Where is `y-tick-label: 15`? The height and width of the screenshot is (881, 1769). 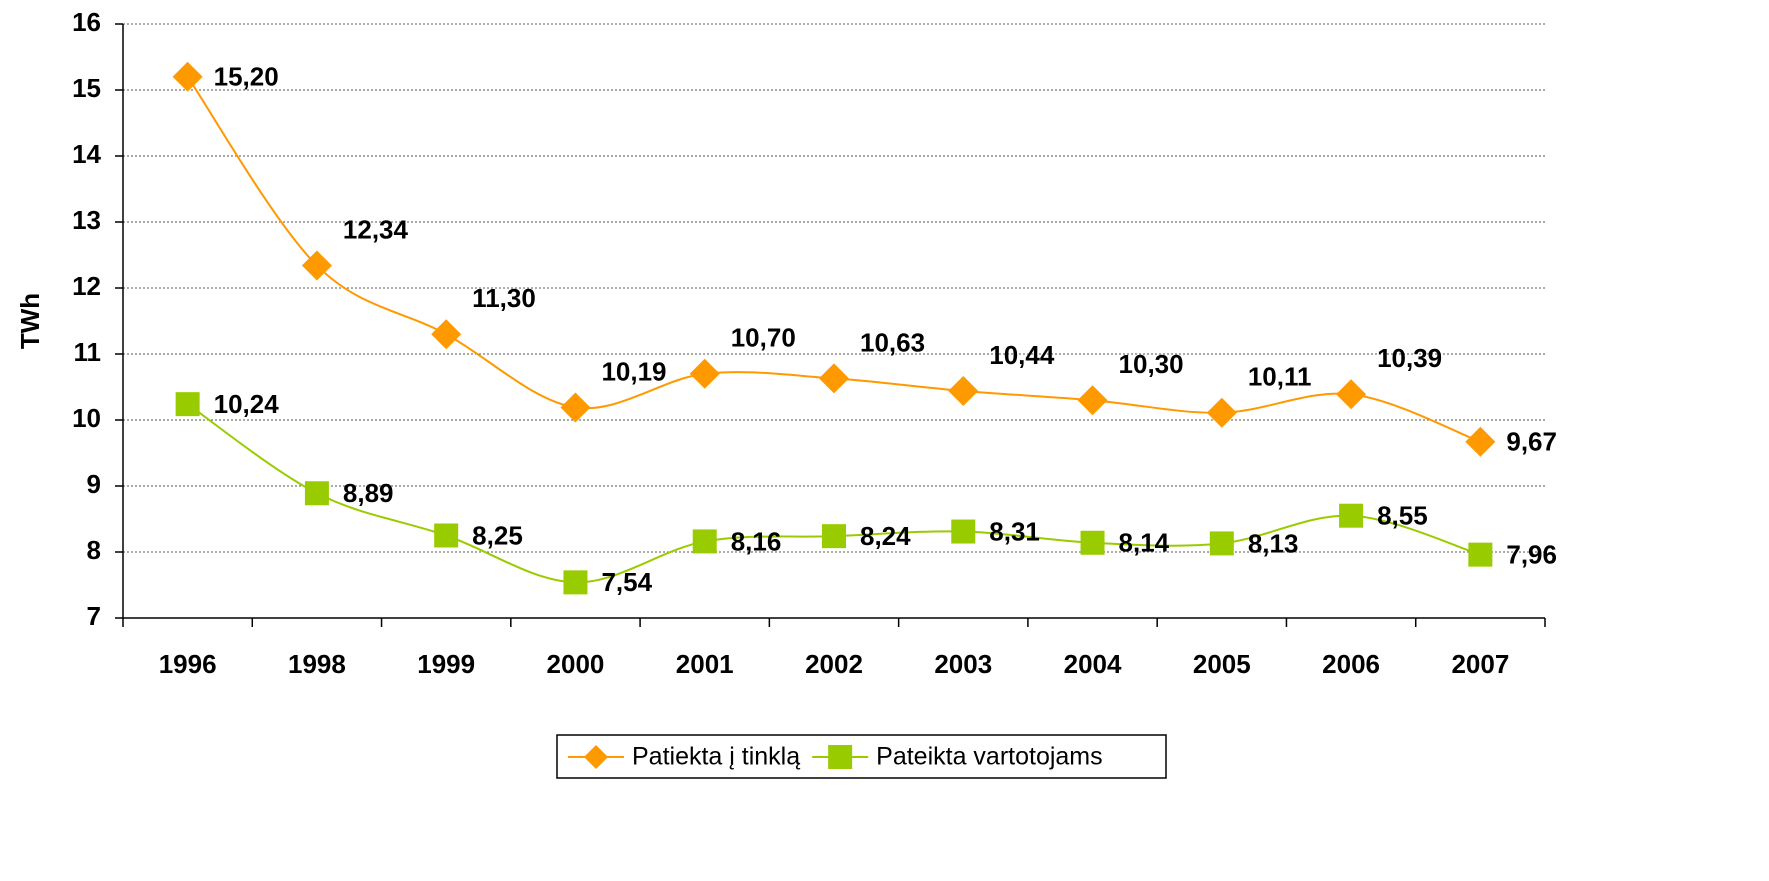 y-tick-label: 15 is located at coordinates (86, 88).